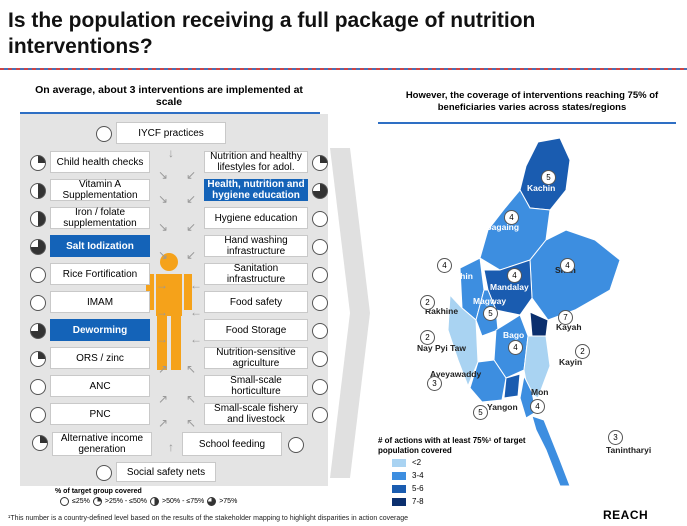 The image size is (687, 526). Describe the element at coordinates (81, 501) in the screenshot. I see `coverage-legend-label: ≤25%` at that location.